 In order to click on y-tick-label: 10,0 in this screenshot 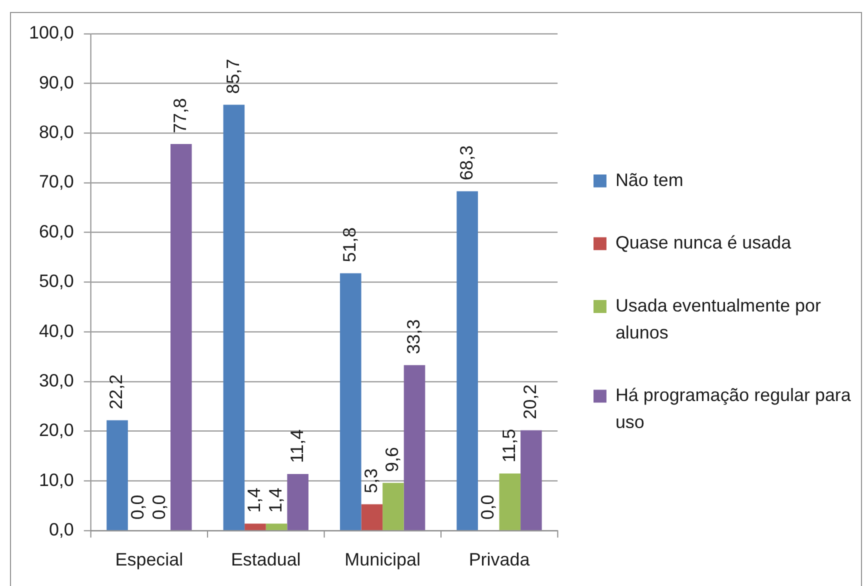, I will do `click(56, 480)`.